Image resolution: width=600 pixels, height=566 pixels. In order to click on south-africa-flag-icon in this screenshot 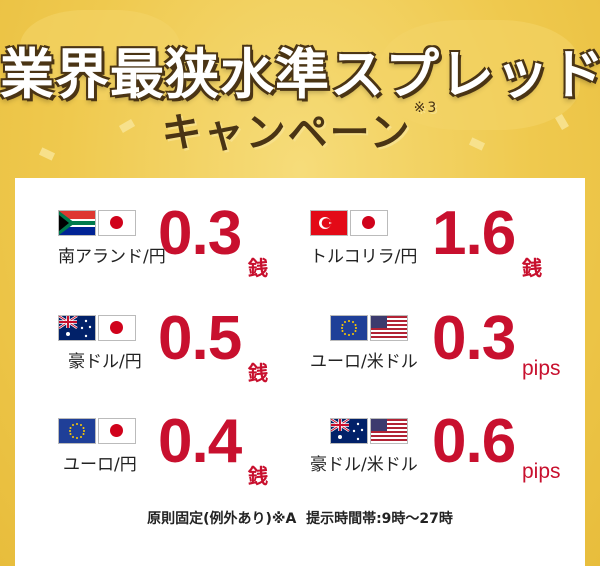, I will do `click(77, 223)`.